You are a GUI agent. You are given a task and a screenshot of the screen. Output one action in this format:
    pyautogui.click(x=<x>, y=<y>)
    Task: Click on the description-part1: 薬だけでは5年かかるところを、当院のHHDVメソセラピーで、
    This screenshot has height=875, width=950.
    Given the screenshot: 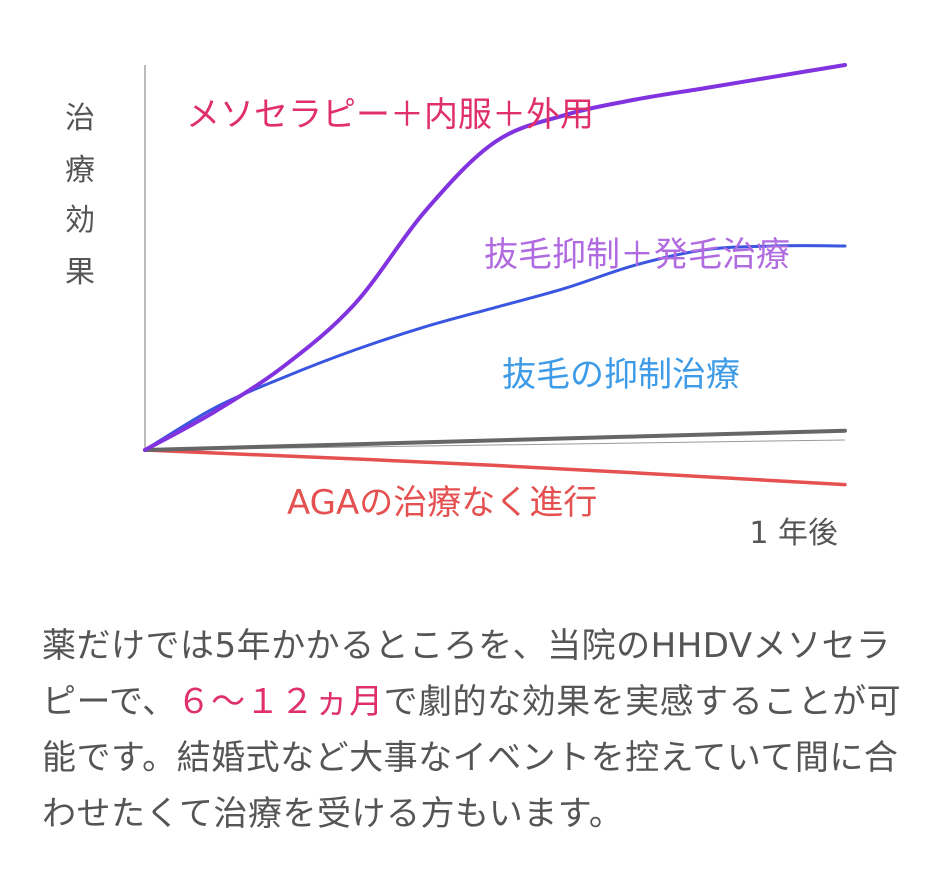 What is the action you would take?
    pyautogui.click(x=466, y=674)
    